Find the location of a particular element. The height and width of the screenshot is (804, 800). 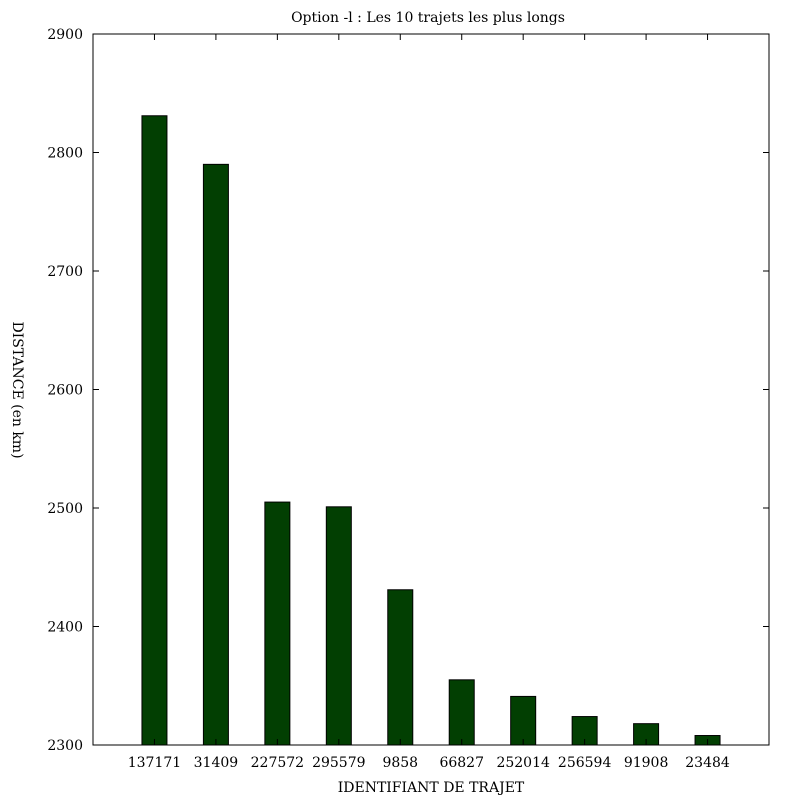

x-tick-label: 137171 is located at coordinates (154, 763).